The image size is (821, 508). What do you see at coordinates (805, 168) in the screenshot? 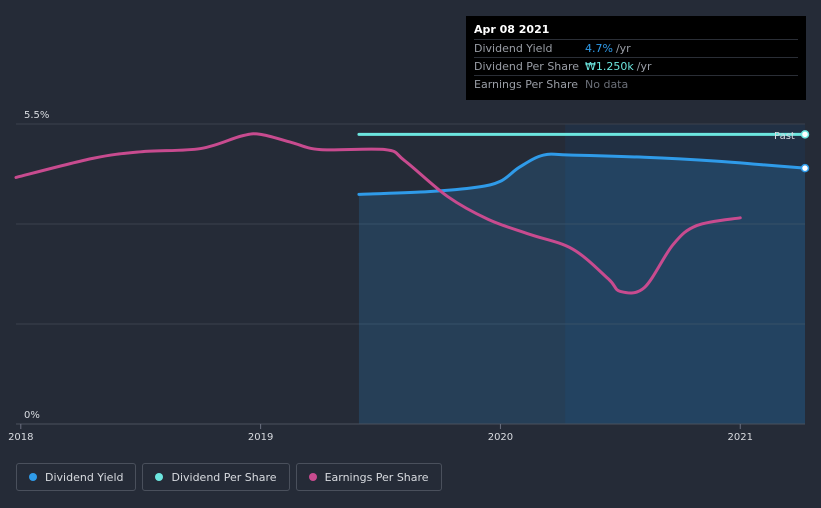
I see `dividend-yield-end-marker` at bounding box center [805, 168].